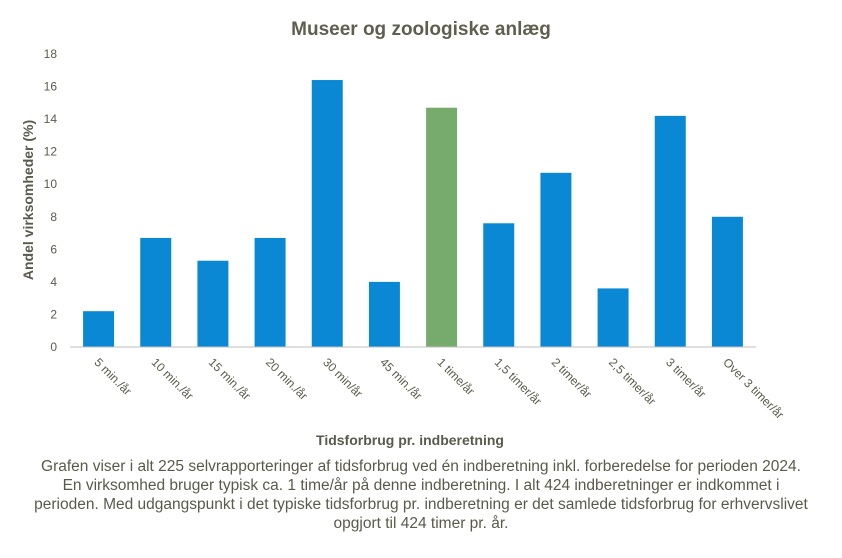 Image resolution: width=842 pixels, height=558 pixels. Describe the element at coordinates (112, 376) in the screenshot. I see `x-tick-label: 5 min./år` at that location.